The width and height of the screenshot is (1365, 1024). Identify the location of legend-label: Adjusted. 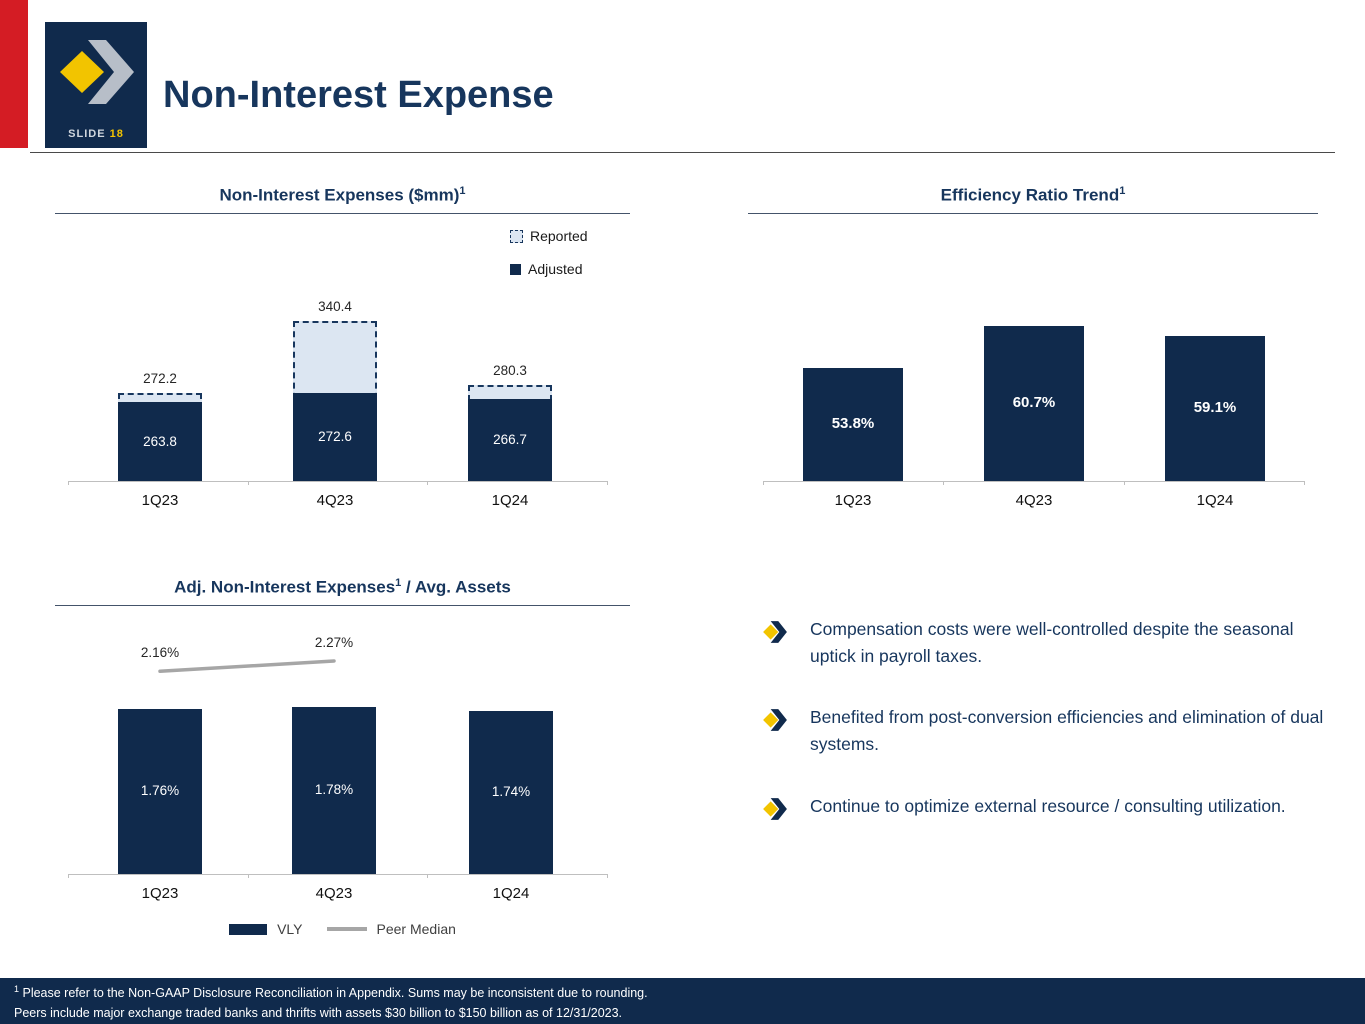
(555, 269).